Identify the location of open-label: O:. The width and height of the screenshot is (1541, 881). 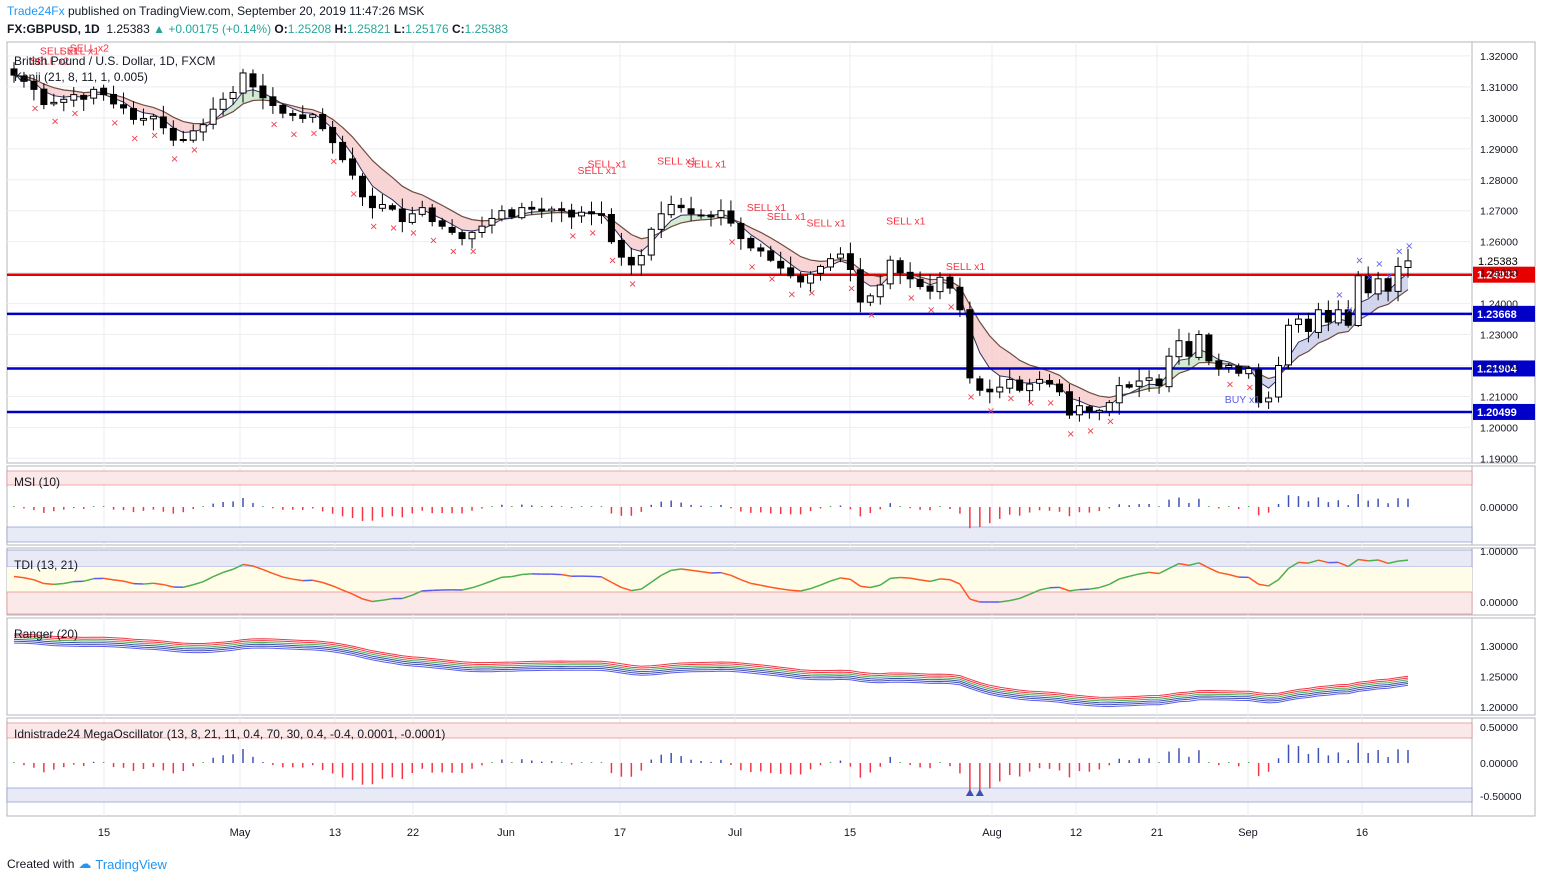
(281, 29).